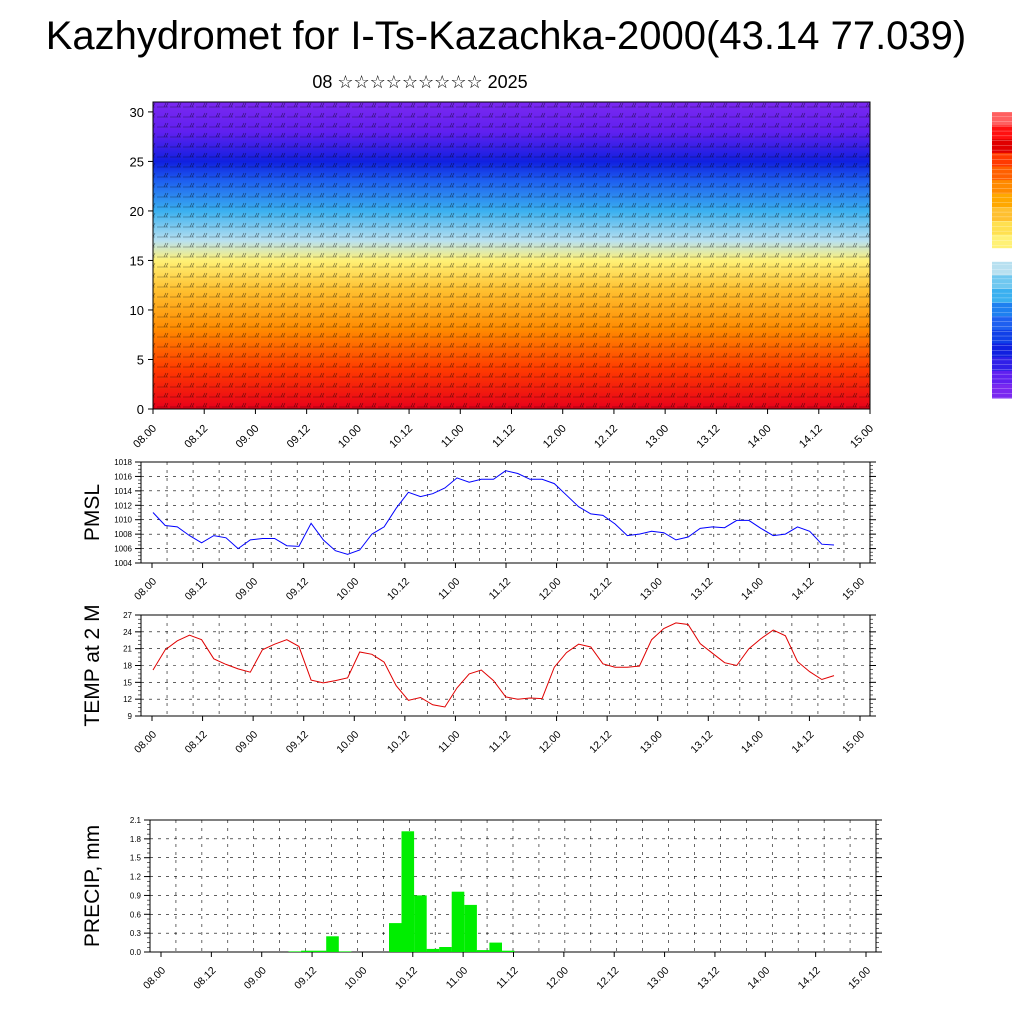 The height and width of the screenshot is (1024, 1024). Describe the element at coordinates (136, 858) in the screenshot. I see `y-tick-label: 1.5` at that location.